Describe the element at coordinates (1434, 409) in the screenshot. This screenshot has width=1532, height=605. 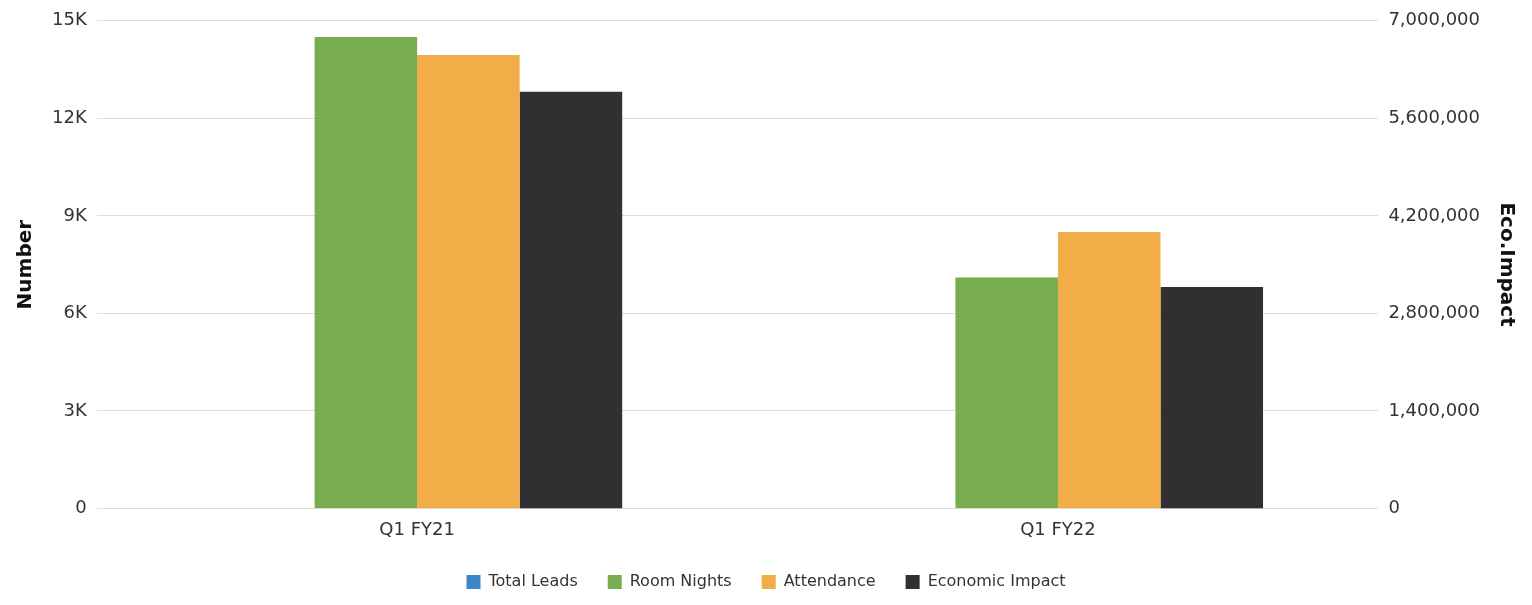
I see `y2-tick-label: 1,400,000` at that location.